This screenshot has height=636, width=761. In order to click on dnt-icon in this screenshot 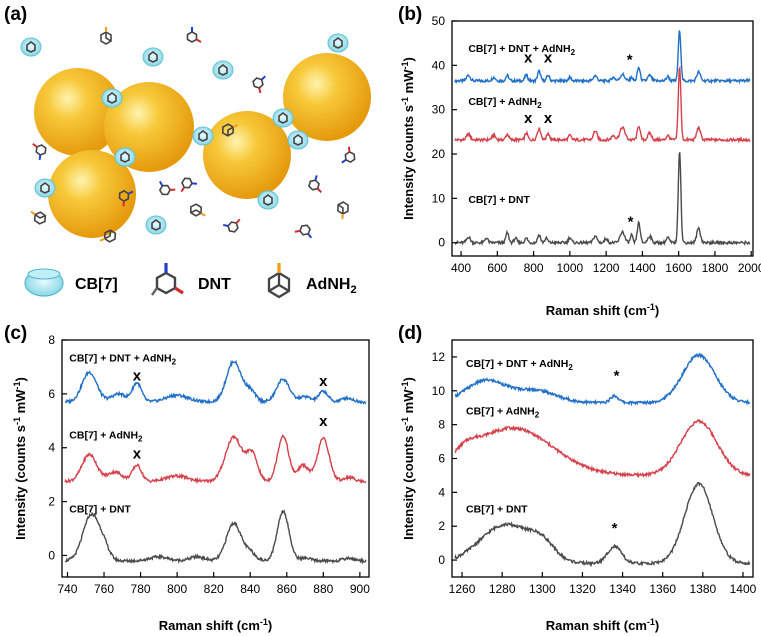, I will do `click(167, 279)`.